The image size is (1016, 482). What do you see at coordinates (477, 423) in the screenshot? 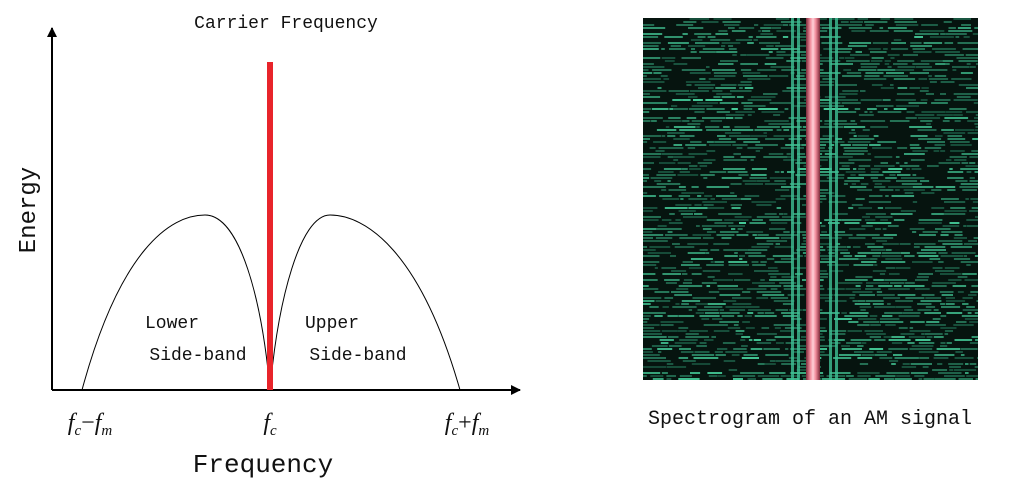
I see `tick-part: f` at bounding box center [477, 423].